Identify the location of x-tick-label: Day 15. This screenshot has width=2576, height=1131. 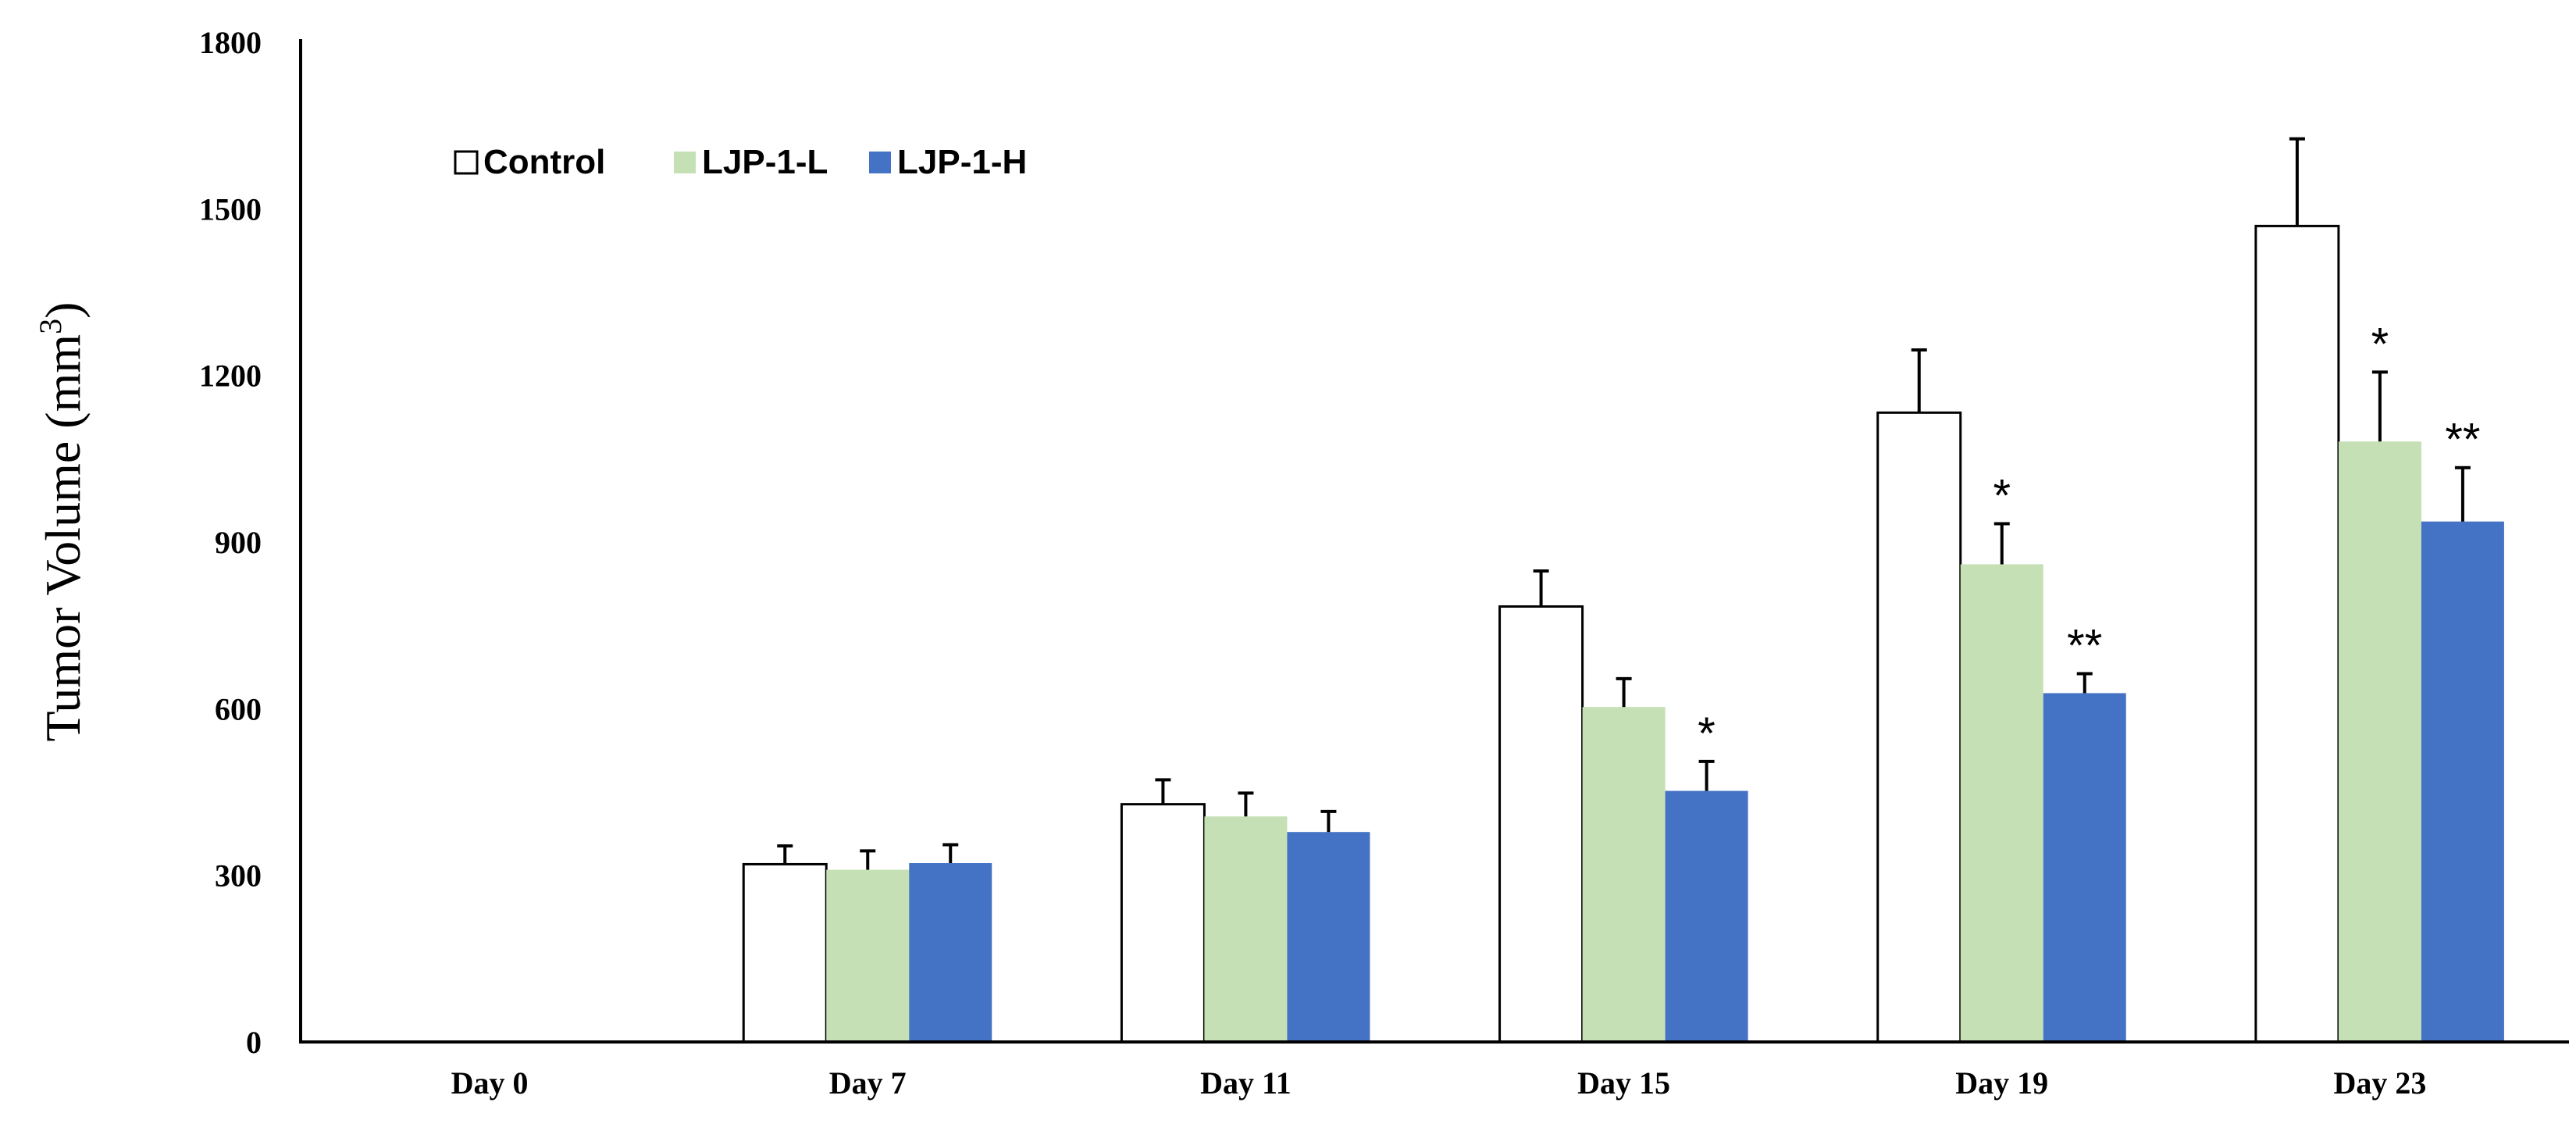
(1623, 1083).